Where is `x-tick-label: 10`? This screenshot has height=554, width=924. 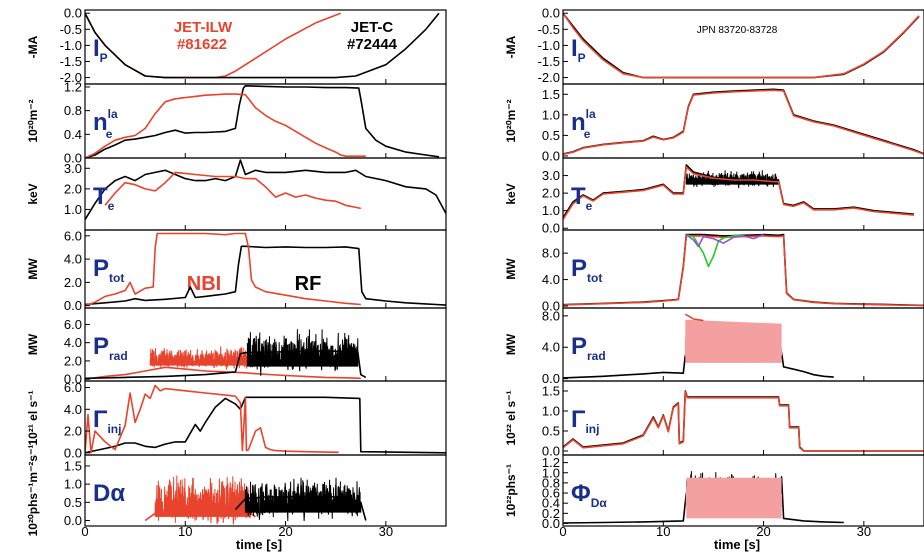 x-tick-label: 10 is located at coordinates (185, 531).